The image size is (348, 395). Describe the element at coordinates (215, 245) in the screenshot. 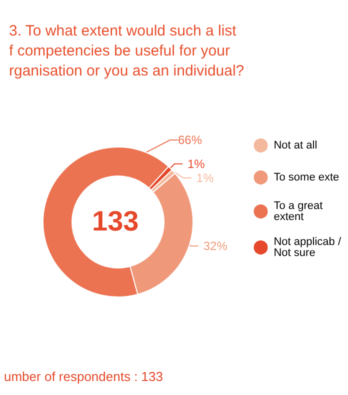

I see `data-label: 32%` at that location.